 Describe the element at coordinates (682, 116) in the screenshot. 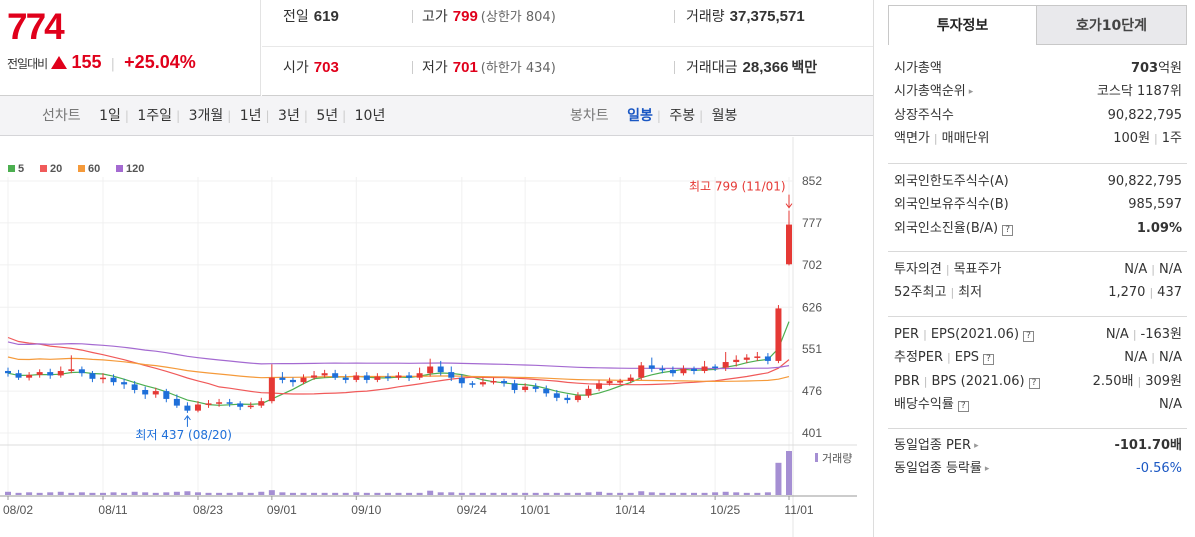

I see `candle-weekly: 주봉` at that location.